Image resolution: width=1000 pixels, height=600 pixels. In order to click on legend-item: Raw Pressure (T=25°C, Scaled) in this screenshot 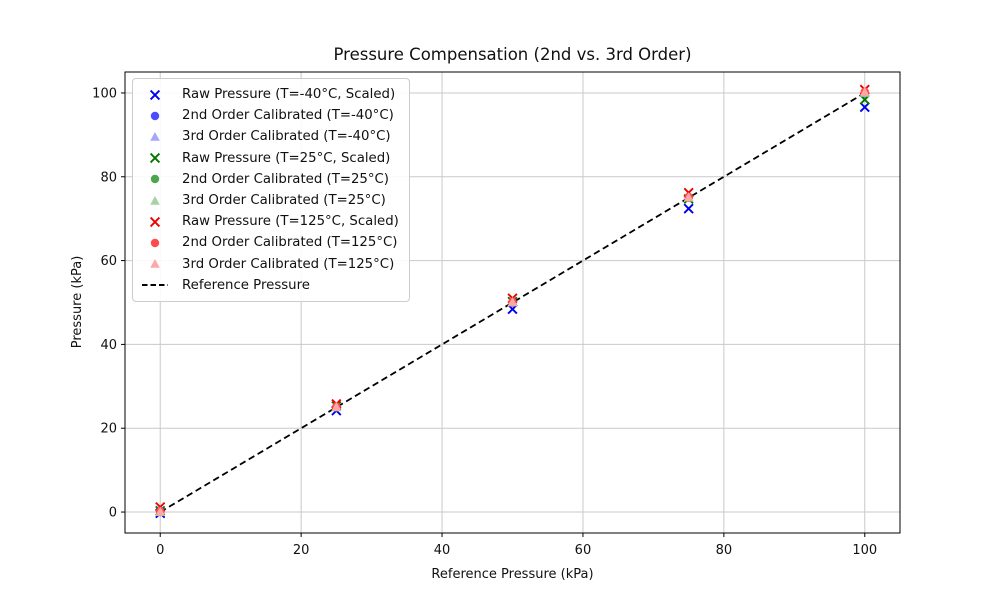, I will do `click(269, 158)`.